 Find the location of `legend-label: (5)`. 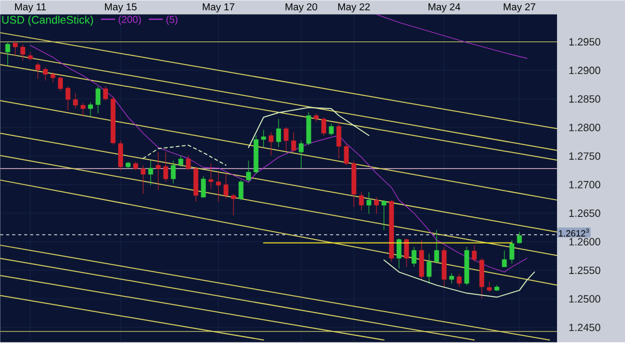

legend-label: (5) is located at coordinates (172, 21).